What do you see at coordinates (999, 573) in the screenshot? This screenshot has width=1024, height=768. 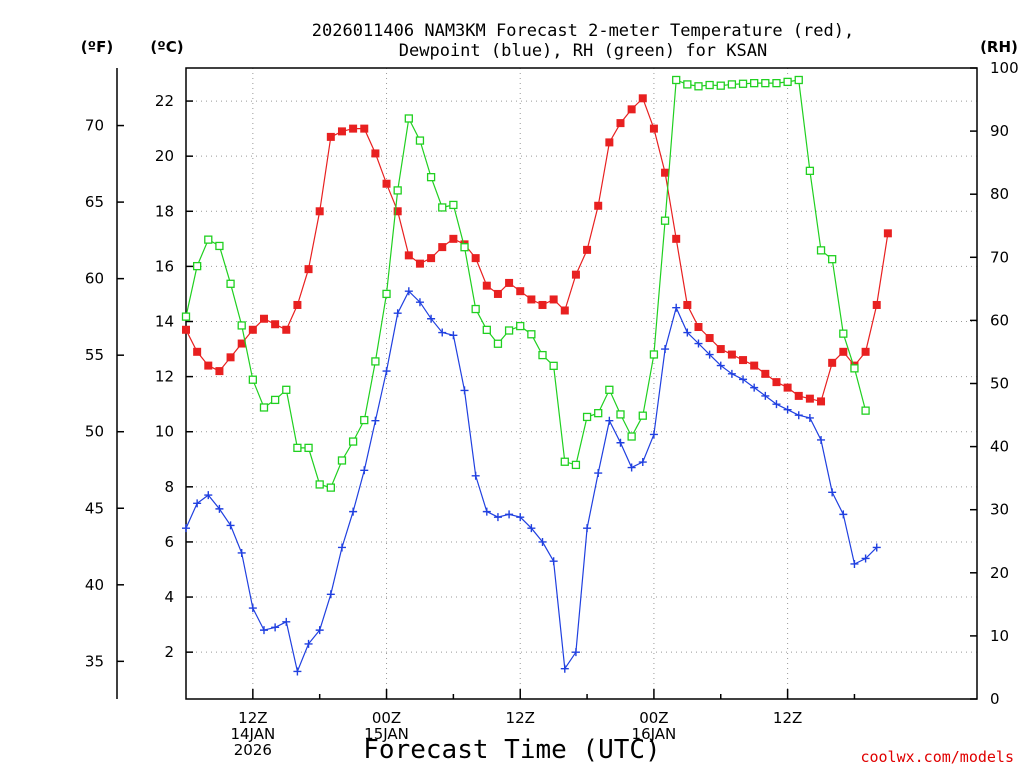 I see `rh-tick-label: 20` at bounding box center [999, 573].